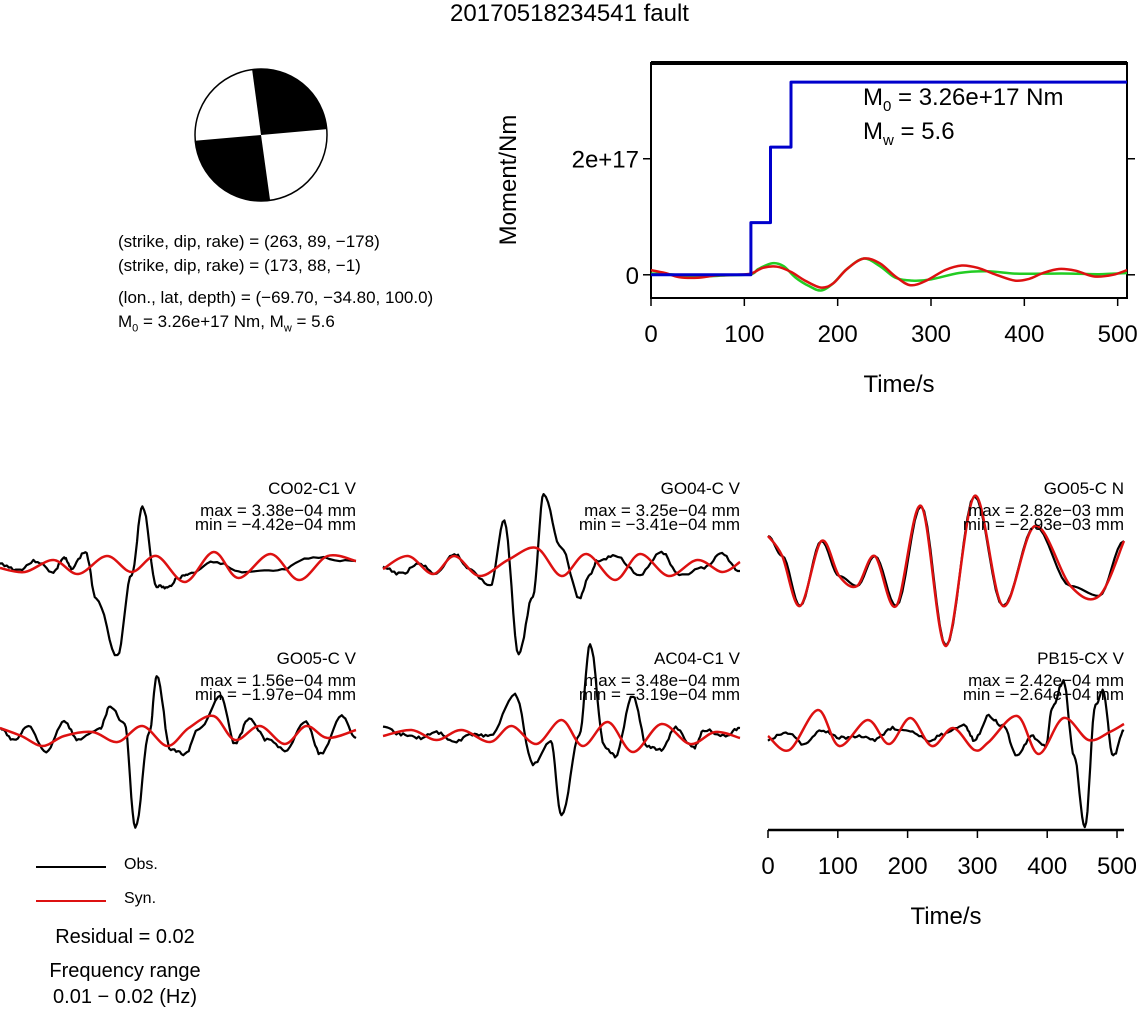 This screenshot has height=1009, width=1139. Describe the element at coordinates (662, 510) in the screenshot. I see `max-amplitude-label: max = 3.25e−04 mm` at that location.